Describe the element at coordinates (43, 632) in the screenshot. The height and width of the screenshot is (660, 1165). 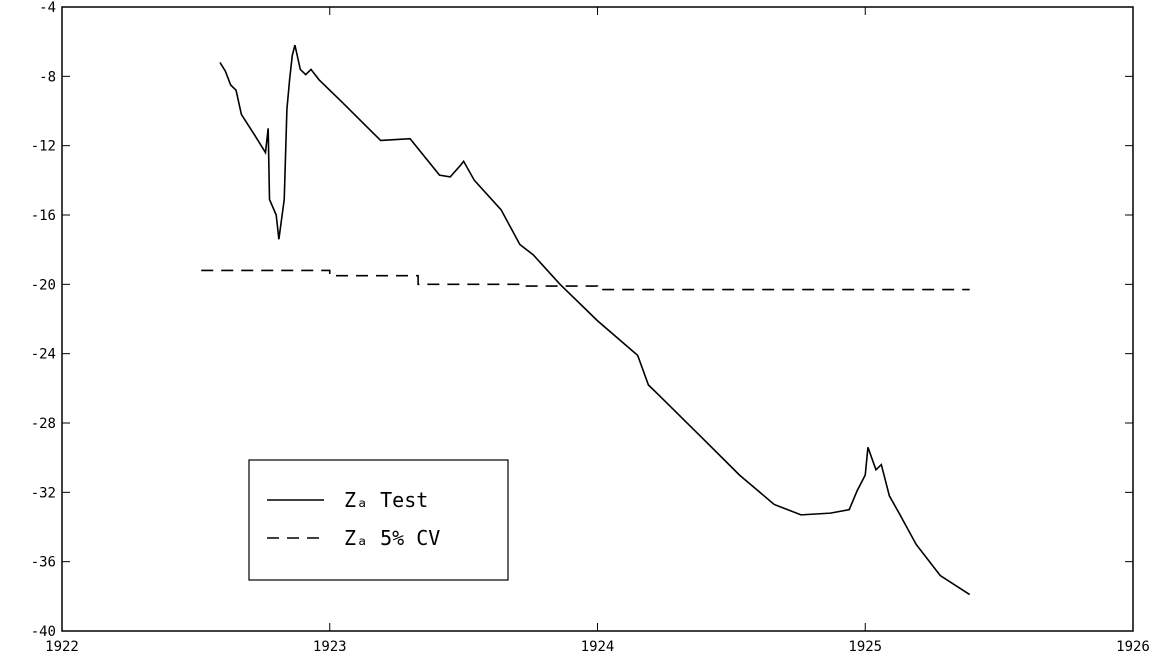
I see `y-tick-label: -40` at that location.